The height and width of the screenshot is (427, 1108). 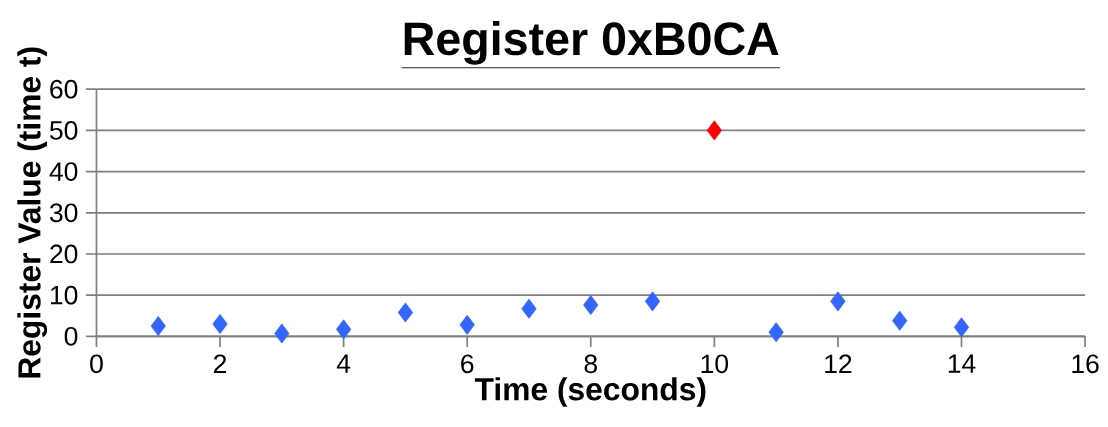 I want to click on y-tick-label: 20, so click(x=64, y=254).